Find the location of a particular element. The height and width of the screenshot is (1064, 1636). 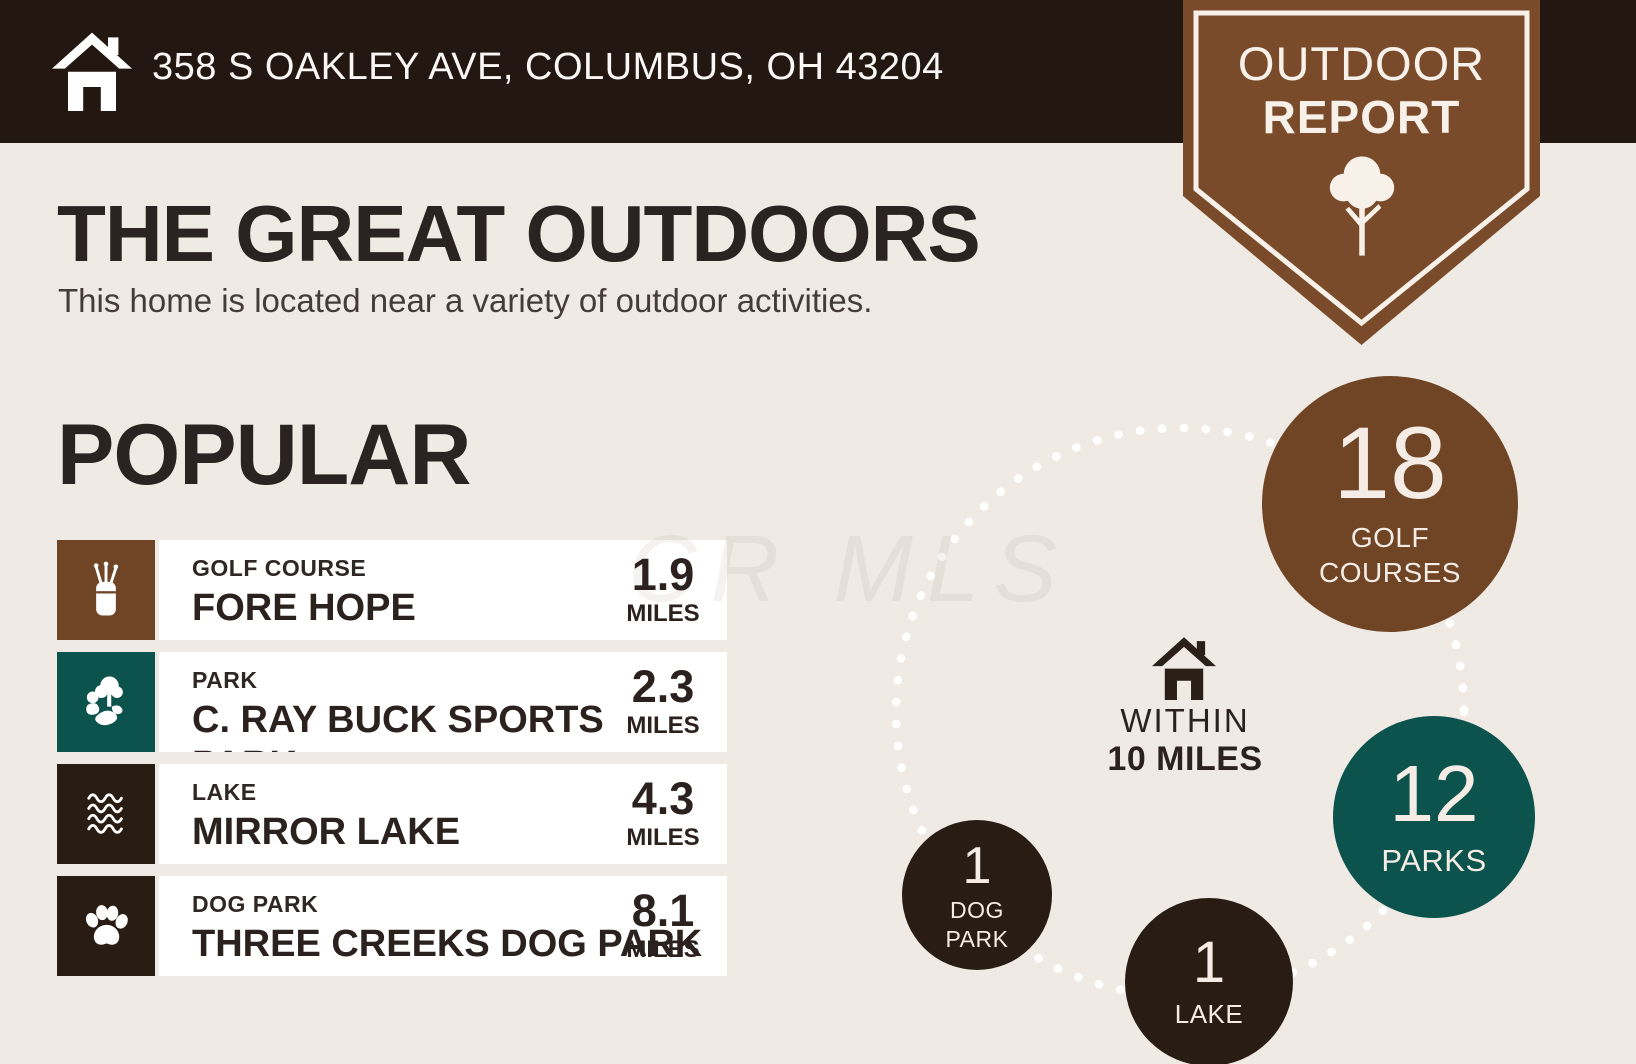

tree-icon is located at coordinates (1362, 206).